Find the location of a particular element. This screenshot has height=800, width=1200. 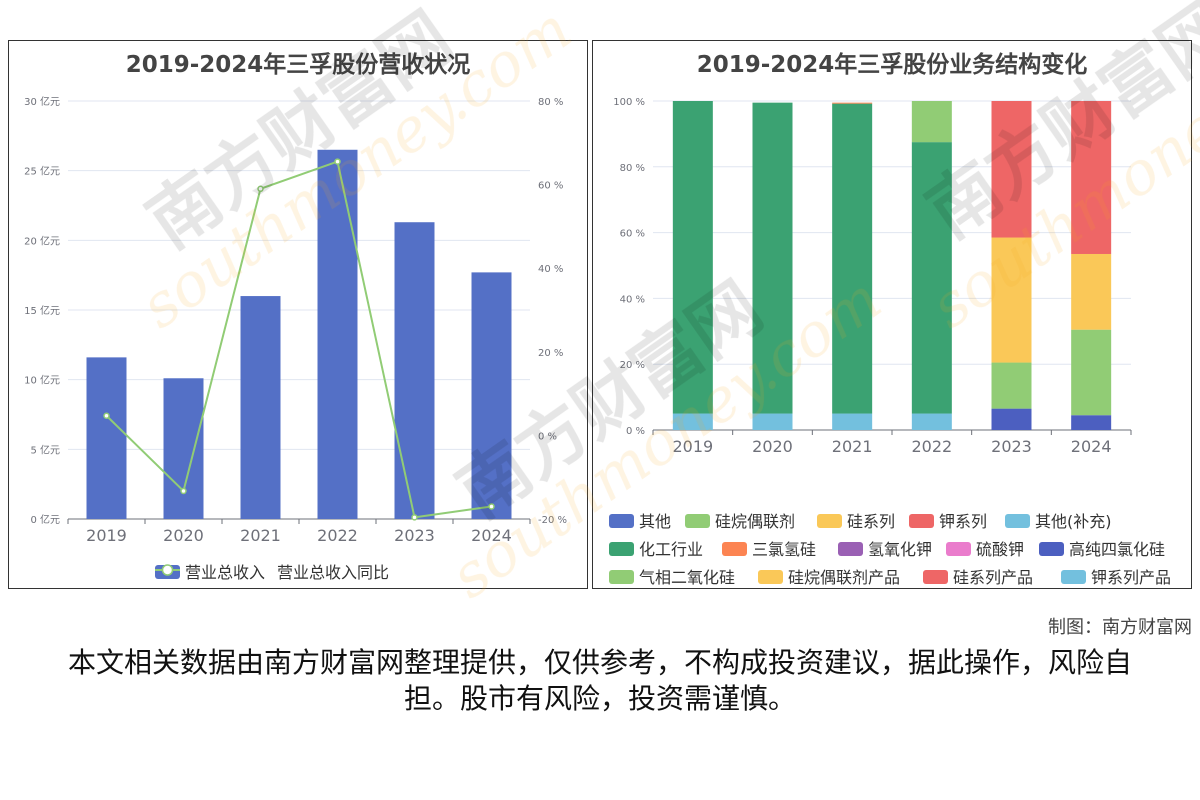

legend-label: 高纯四氯化硅 is located at coordinates (1117, 549).